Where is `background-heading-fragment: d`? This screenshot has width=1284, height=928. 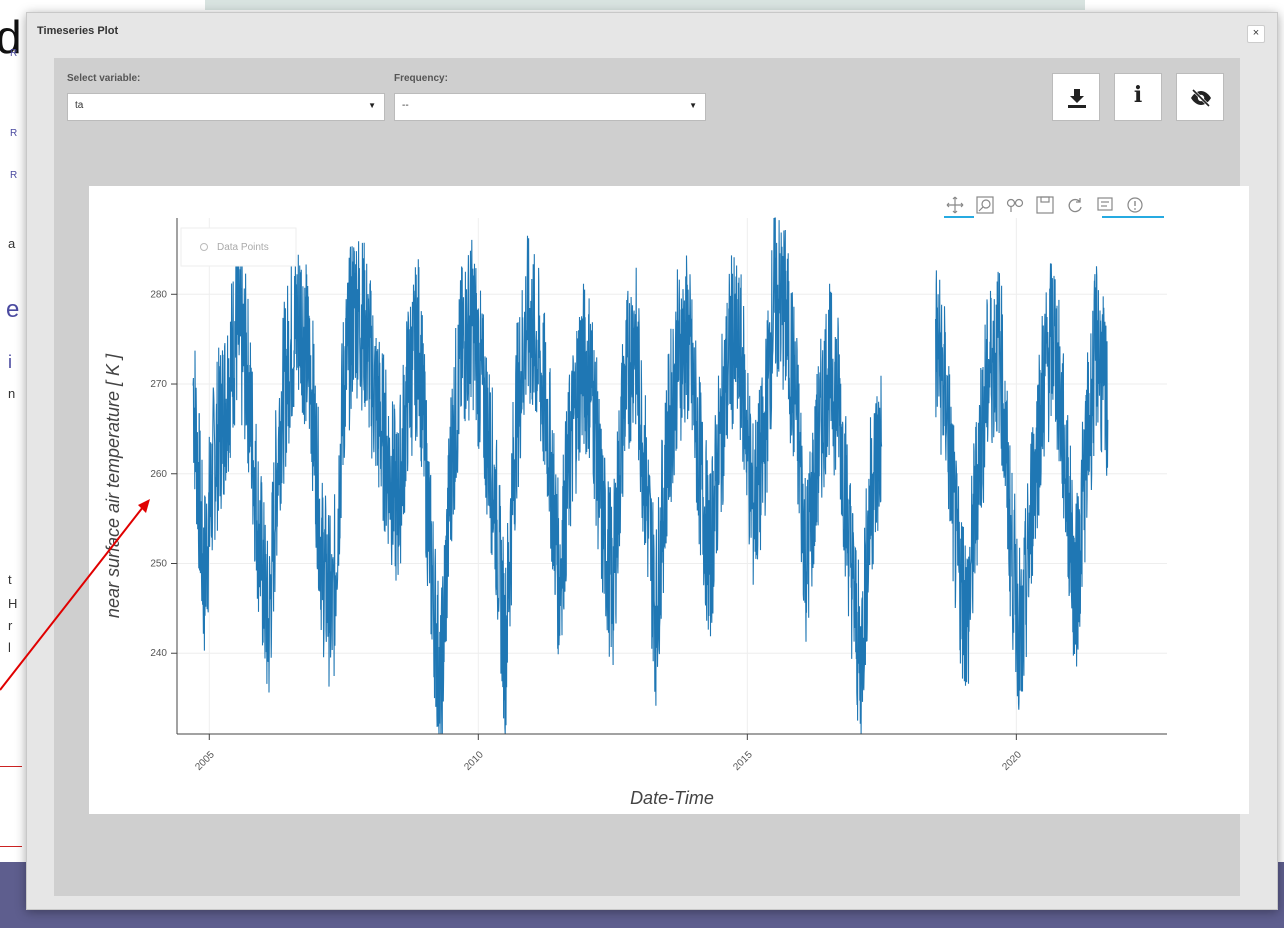 background-heading-fragment: d is located at coordinates (11, 37).